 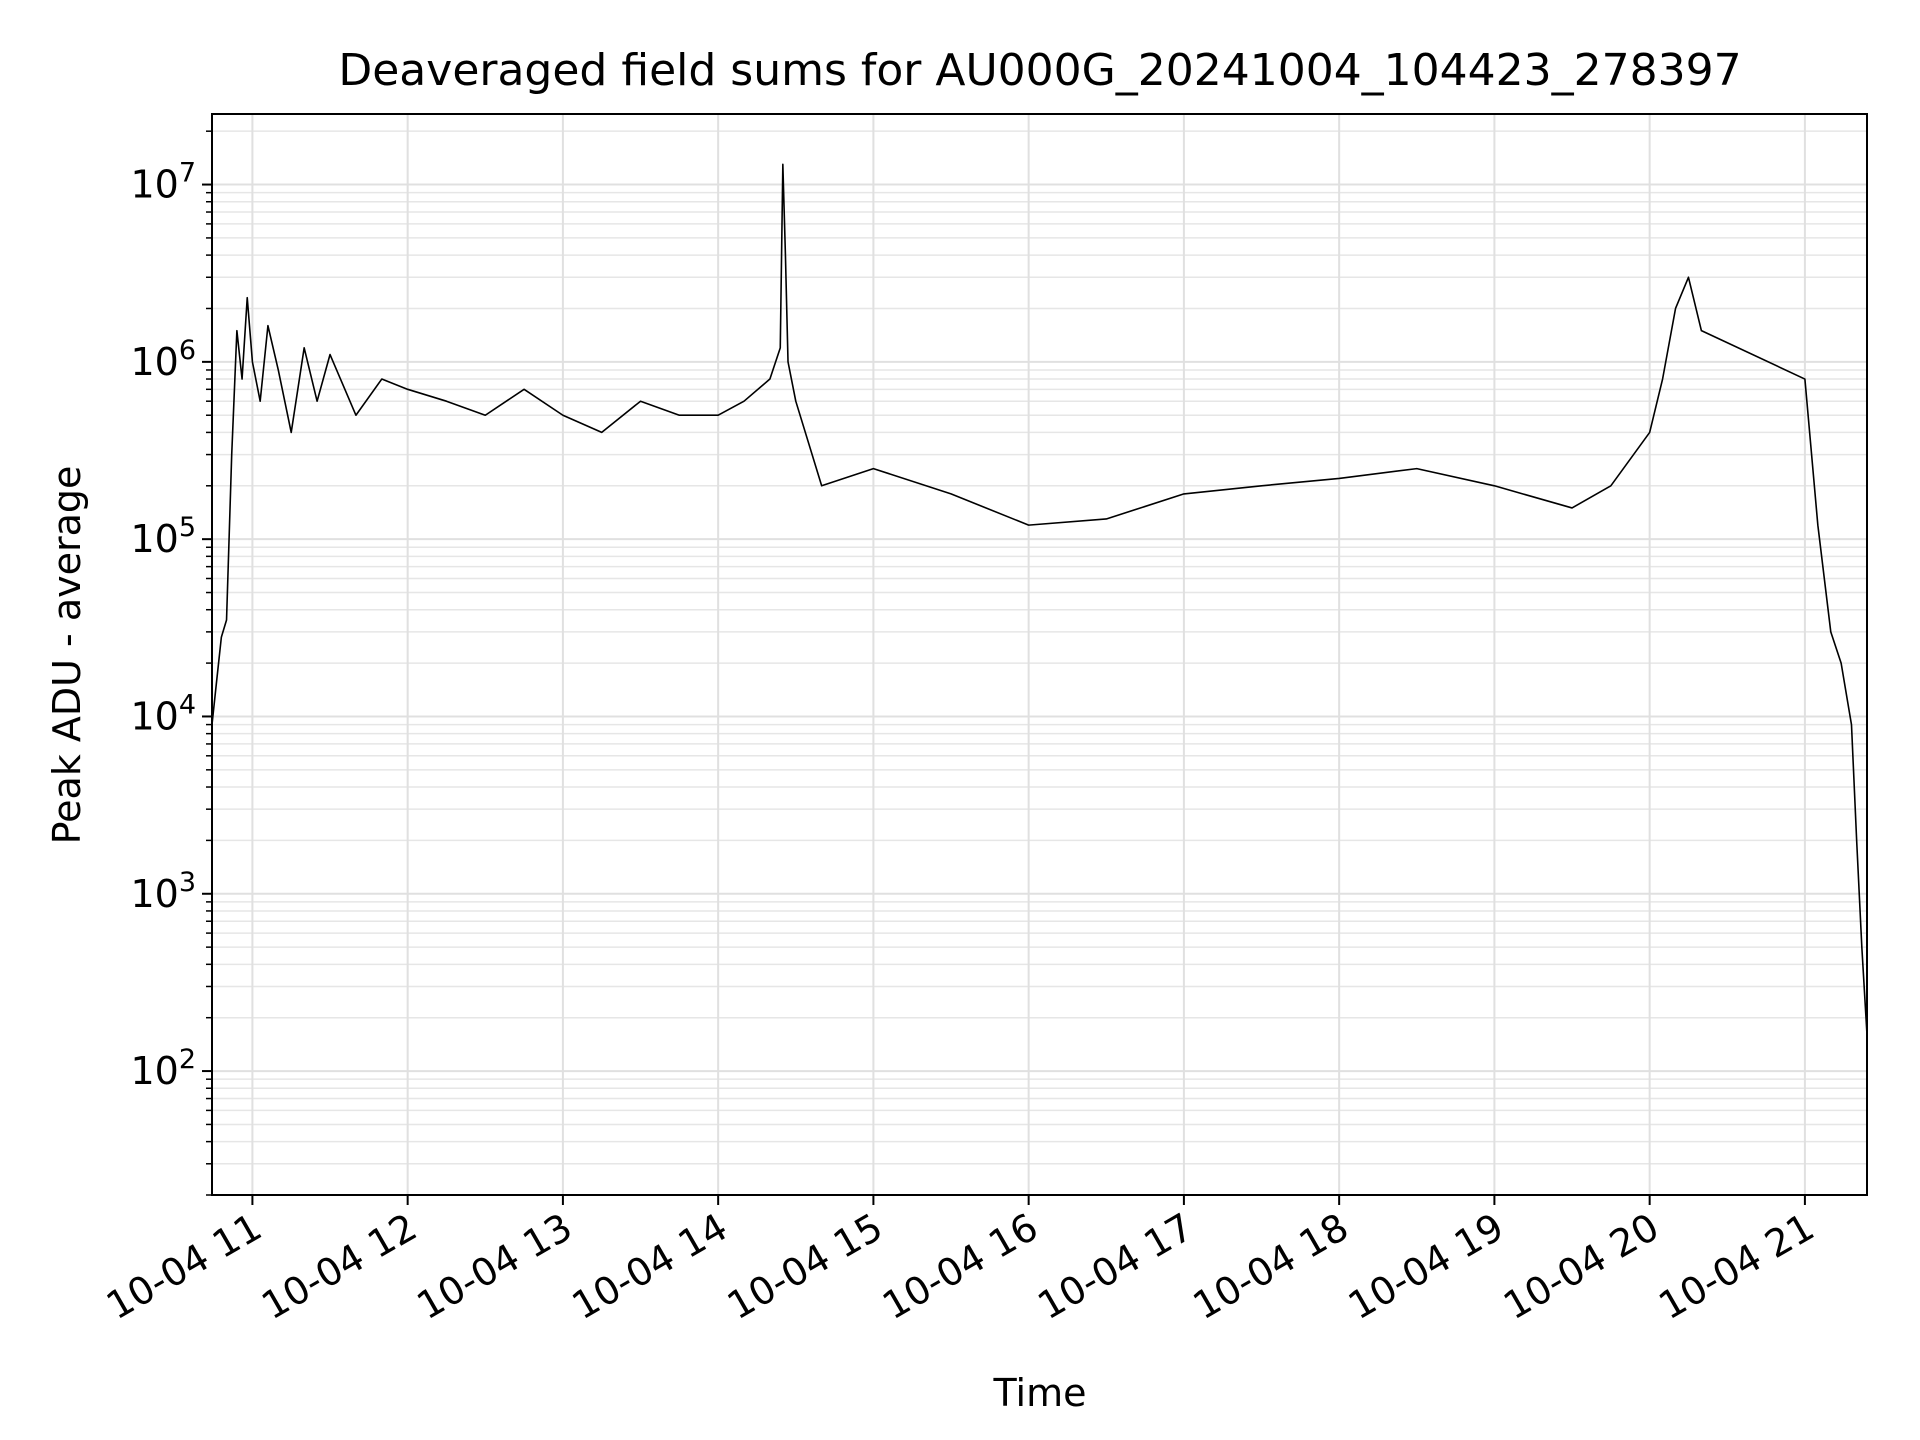 What do you see at coordinates (163, 713) in the screenshot?
I see `y-tick-label: 104` at bounding box center [163, 713].